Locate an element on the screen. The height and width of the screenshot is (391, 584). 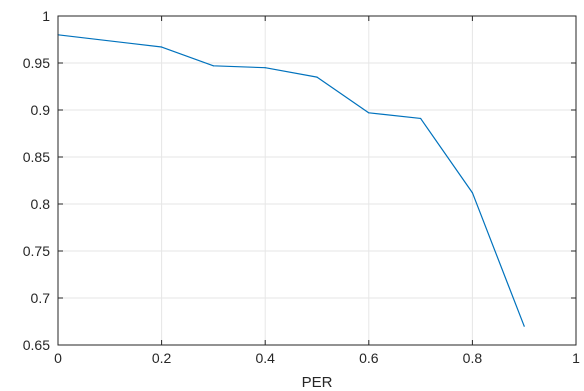
x-tick-label: 0.8 is located at coordinates (473, 358).